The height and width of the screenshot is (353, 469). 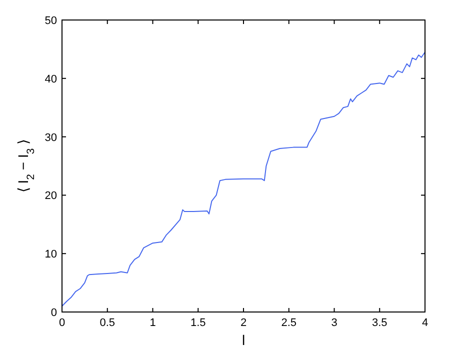 What do you see at coordinates (289, 323) in the screenshot?
I see `x-tick-label: 2.5` at bounding box center [289, 323].